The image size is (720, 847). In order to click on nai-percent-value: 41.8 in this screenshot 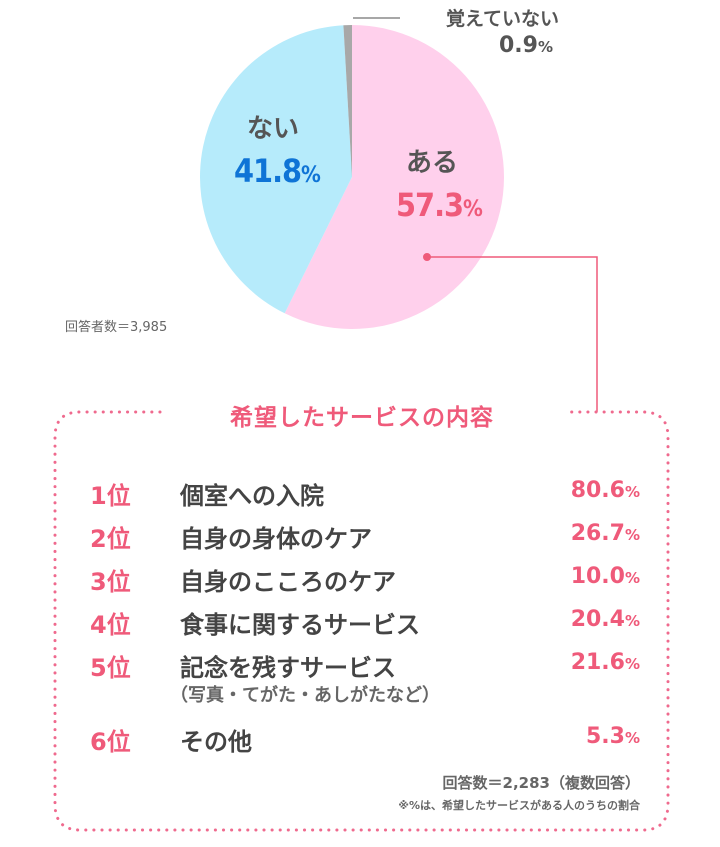, I will do `click(268, 171)`.